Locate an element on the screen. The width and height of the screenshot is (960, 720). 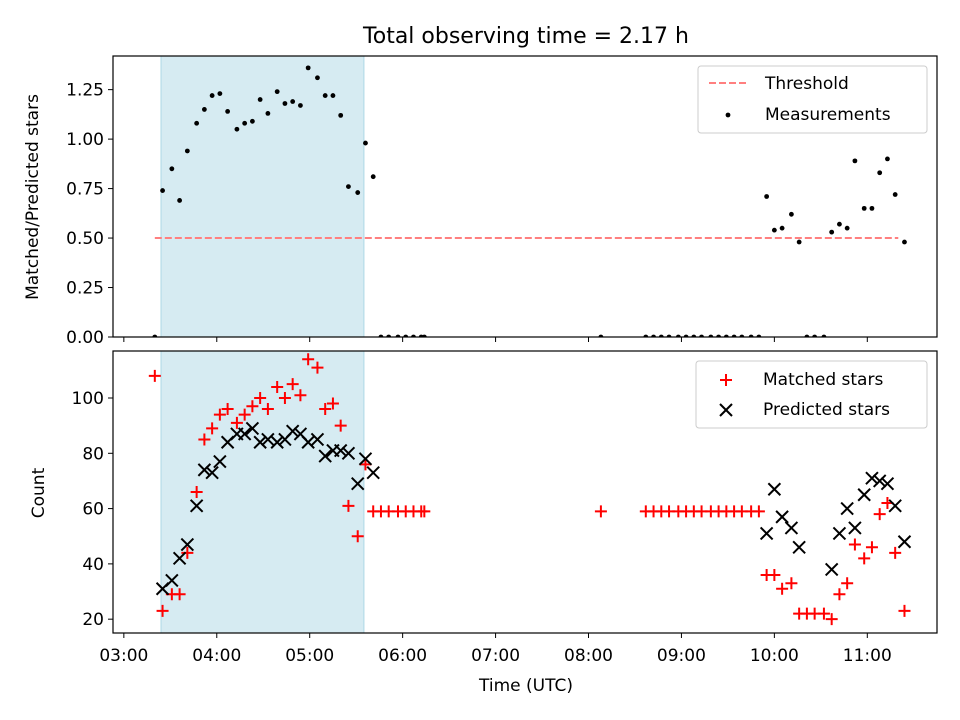
y-tick-label: 1.00 is located at coordinates (85, 140).